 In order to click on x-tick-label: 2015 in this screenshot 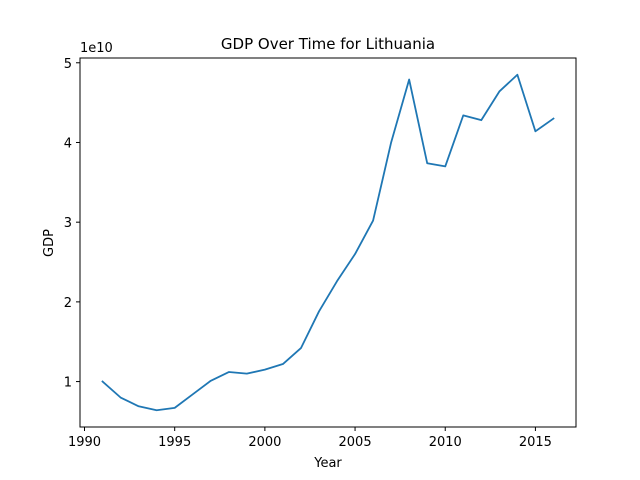, I will do `click(535, 442)`.